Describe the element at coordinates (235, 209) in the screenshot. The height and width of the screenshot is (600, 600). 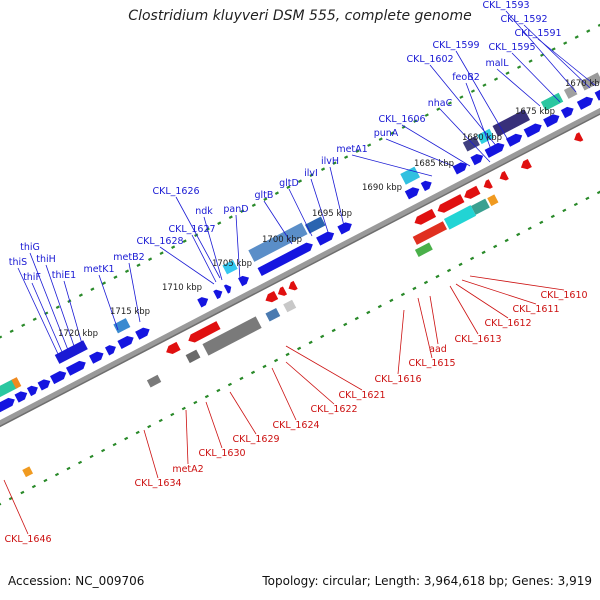
I see `top-gene-label: panD` at that location.